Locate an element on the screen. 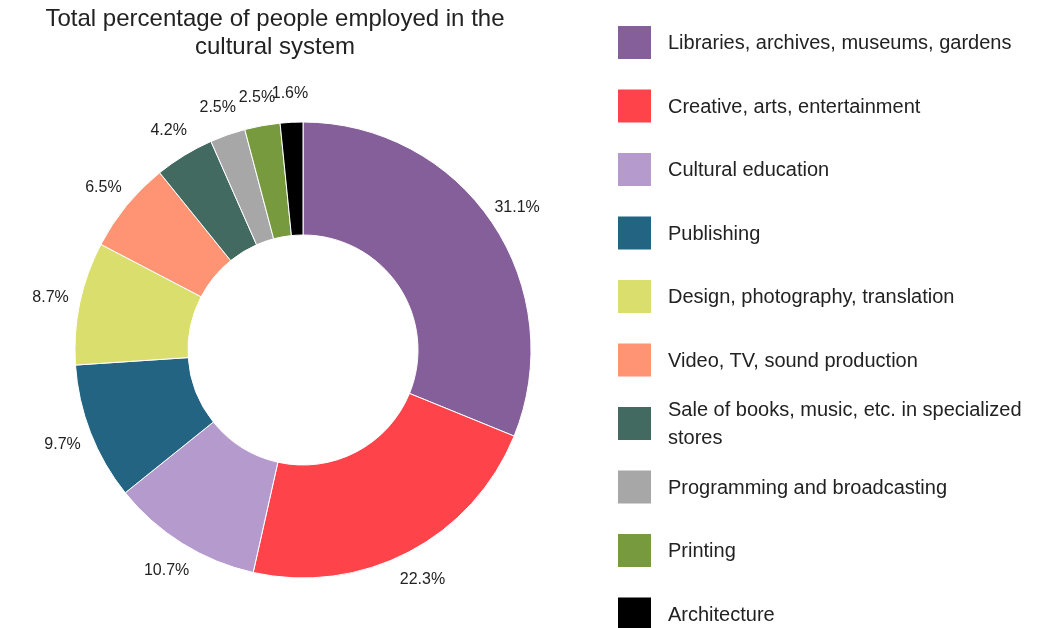  data-label: 31.1% is located at coordinates (517, 206).